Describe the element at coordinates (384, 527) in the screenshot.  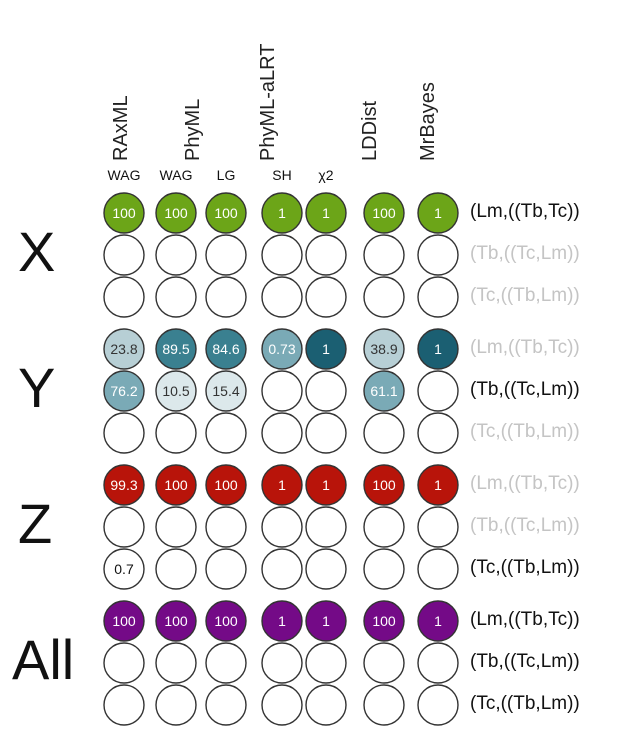
I see `support-circle-z-r1-c5` at that location.